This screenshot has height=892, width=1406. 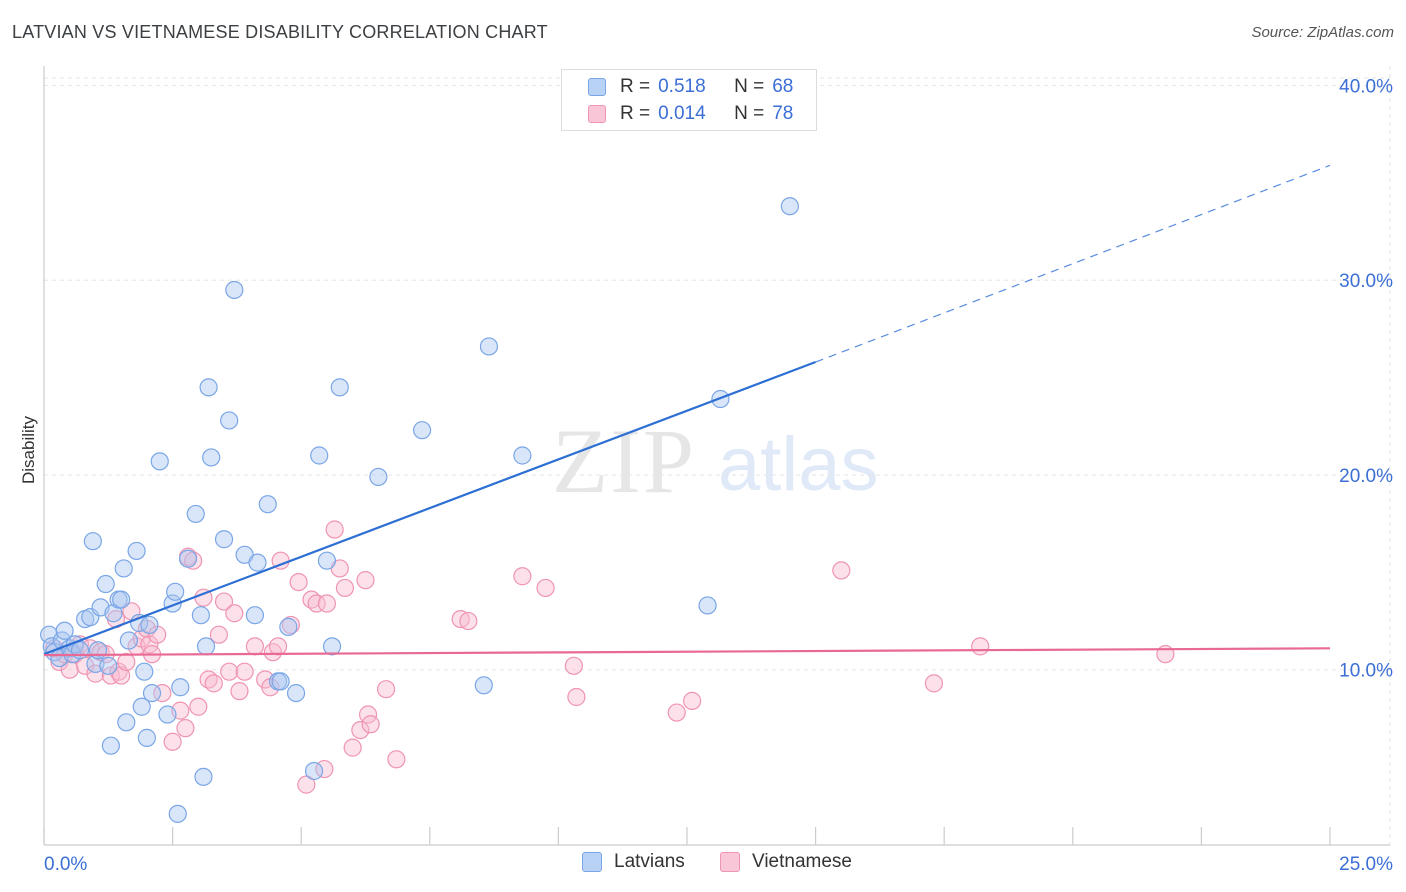 What do you see at coordinates (1366, 671) in the screenshot?
I see `y-tick-label: 10.0%` at bounding box center [1366, 671].